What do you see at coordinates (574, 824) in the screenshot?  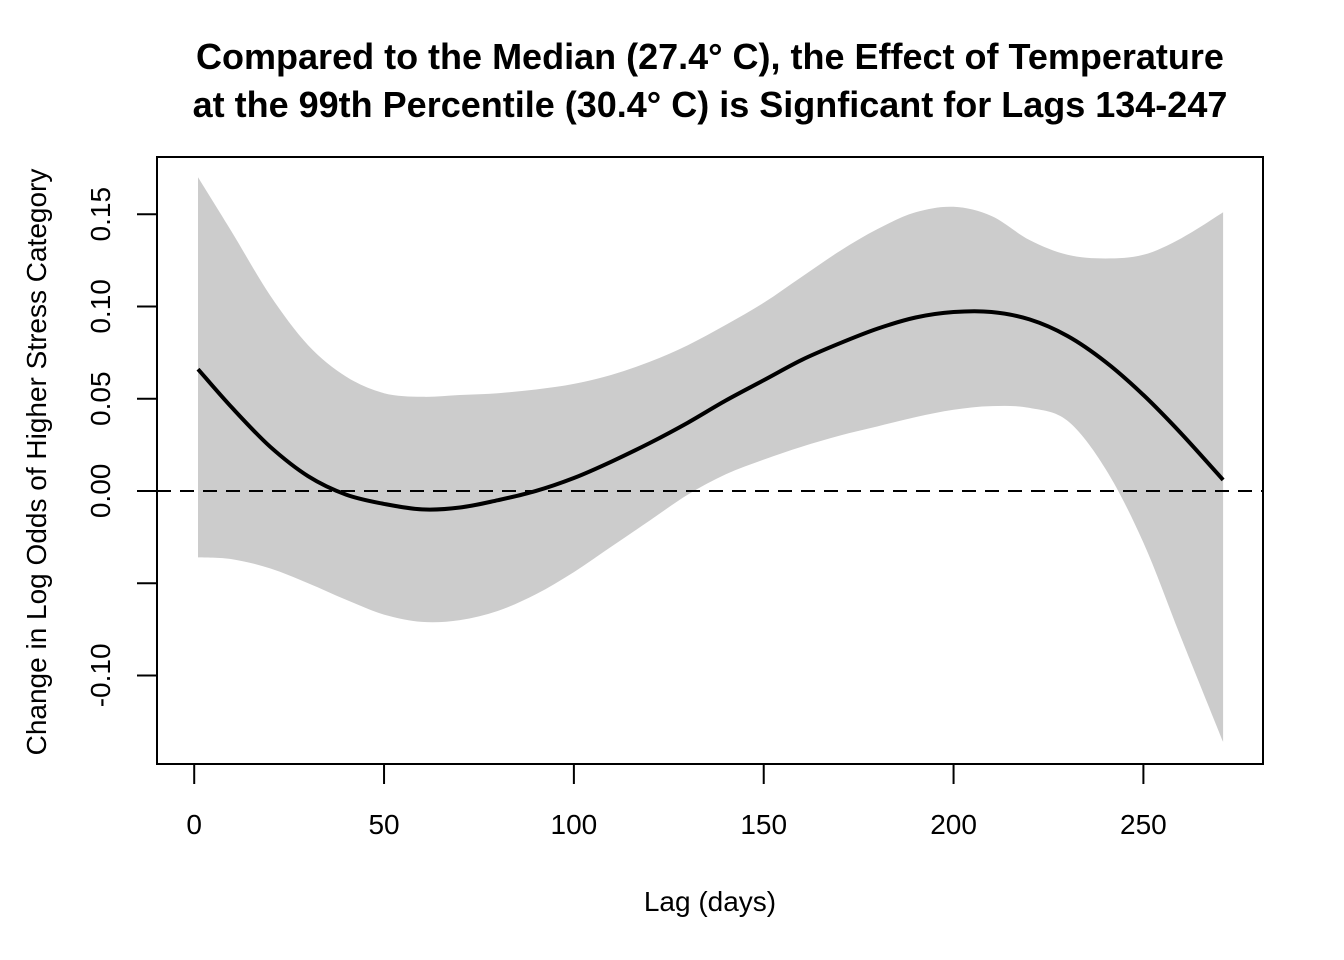 I see `x-tick-label: 100` at bounding box center [574, 824].